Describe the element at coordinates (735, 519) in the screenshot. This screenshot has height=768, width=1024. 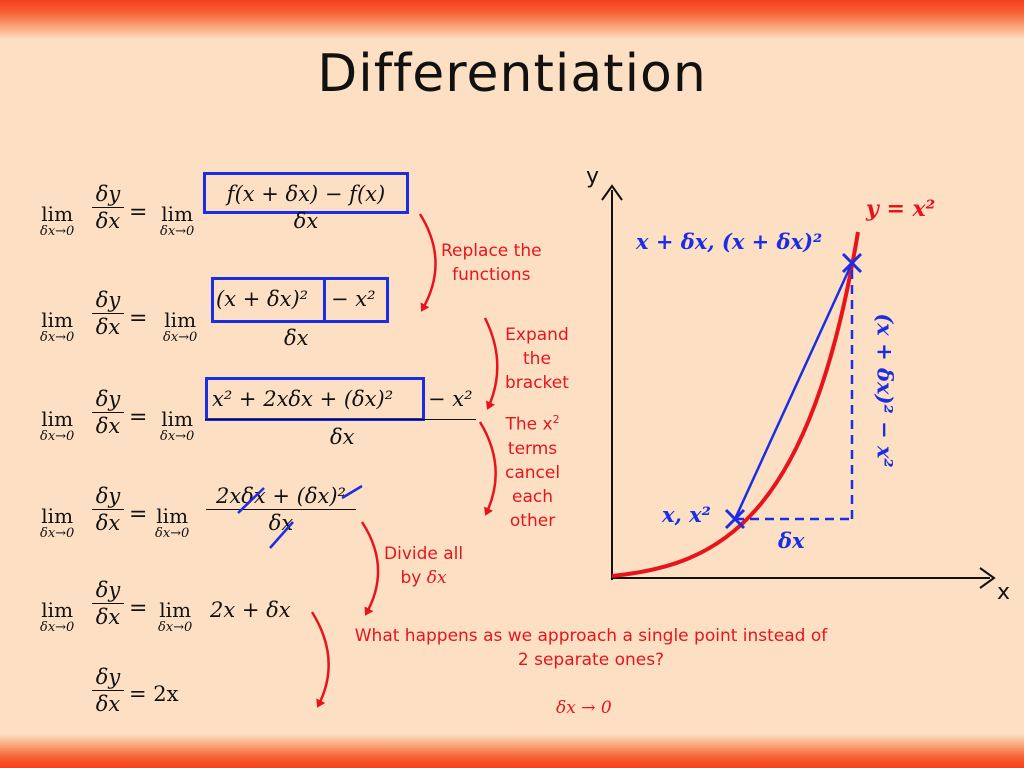
I see `lower-point-marker` at that location.